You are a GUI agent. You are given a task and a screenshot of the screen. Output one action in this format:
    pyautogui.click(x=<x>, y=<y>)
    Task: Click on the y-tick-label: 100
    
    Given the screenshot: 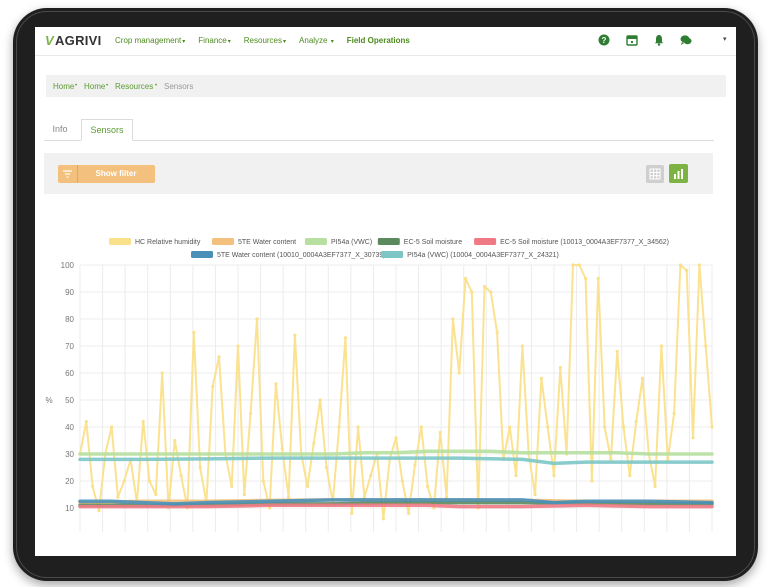 What is the action you would take?
    pyautogui.click(x=68, y=265)
    